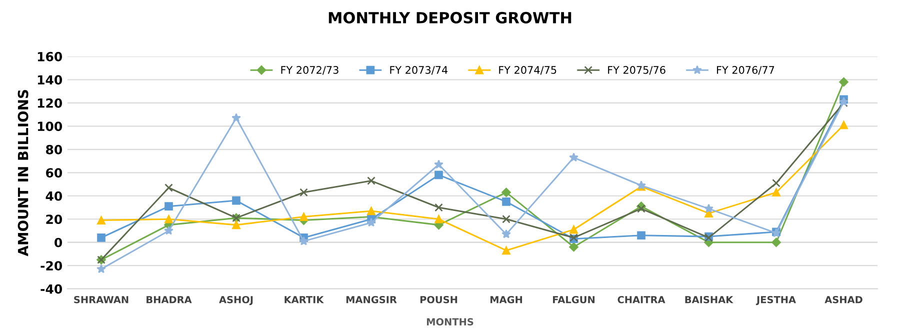 Image resolution: width=900 pixels, height=332 pixels. Describe the element at coordinates (776, 301) in the screenshot. I see `x-tick-label: JESTHA` at that location.